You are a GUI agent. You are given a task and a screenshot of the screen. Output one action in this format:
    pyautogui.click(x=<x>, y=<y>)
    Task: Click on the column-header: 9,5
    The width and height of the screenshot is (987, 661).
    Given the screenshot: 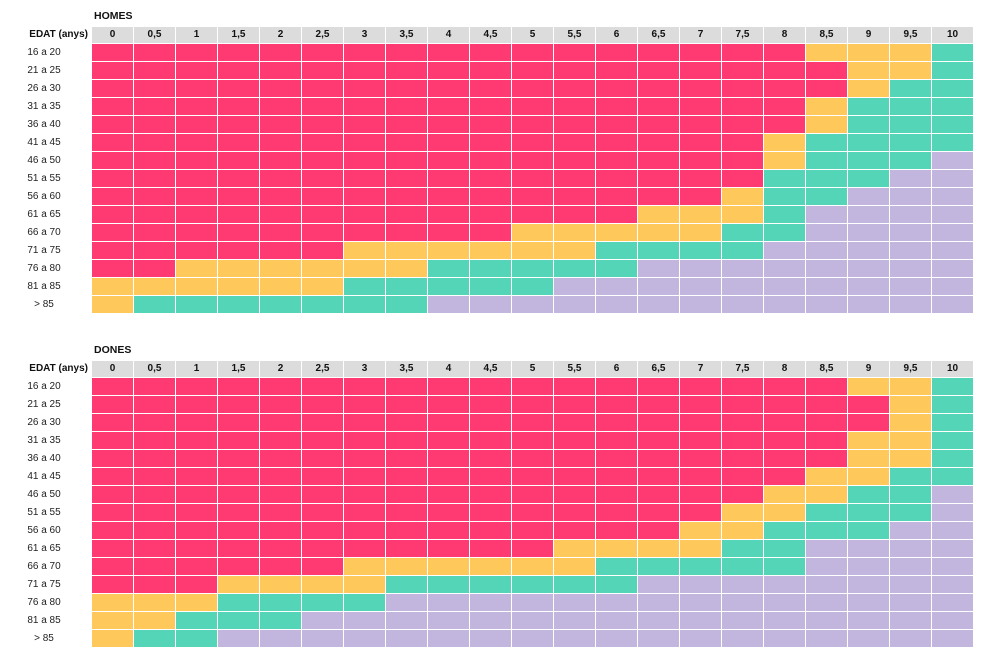 What is the action you would take?
    pyautogui.click(x=911, y=35)
    